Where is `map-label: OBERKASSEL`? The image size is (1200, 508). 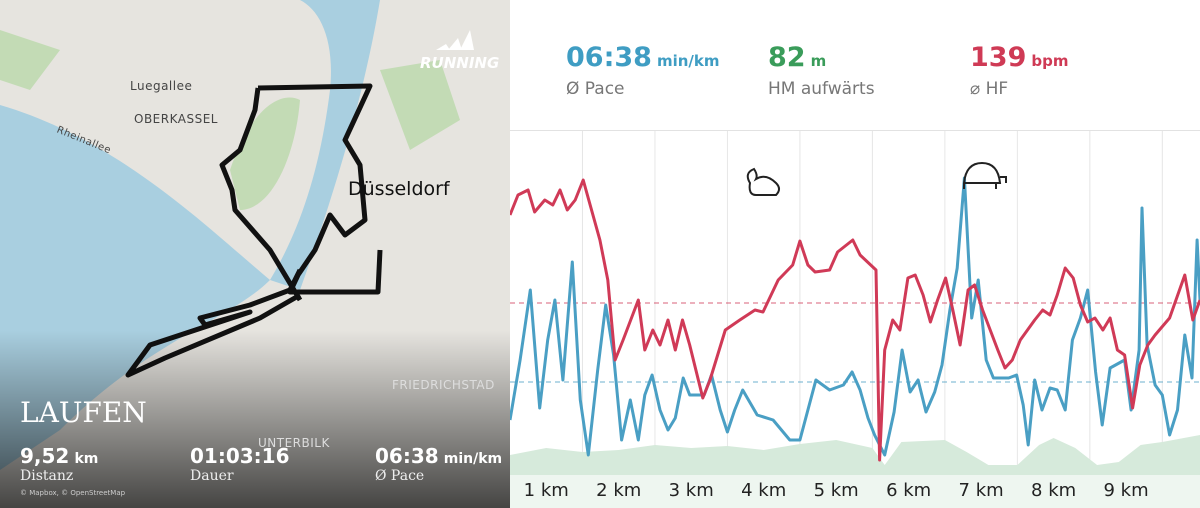 map-label: OBERKASSEL is located at coordinates (176, 119).